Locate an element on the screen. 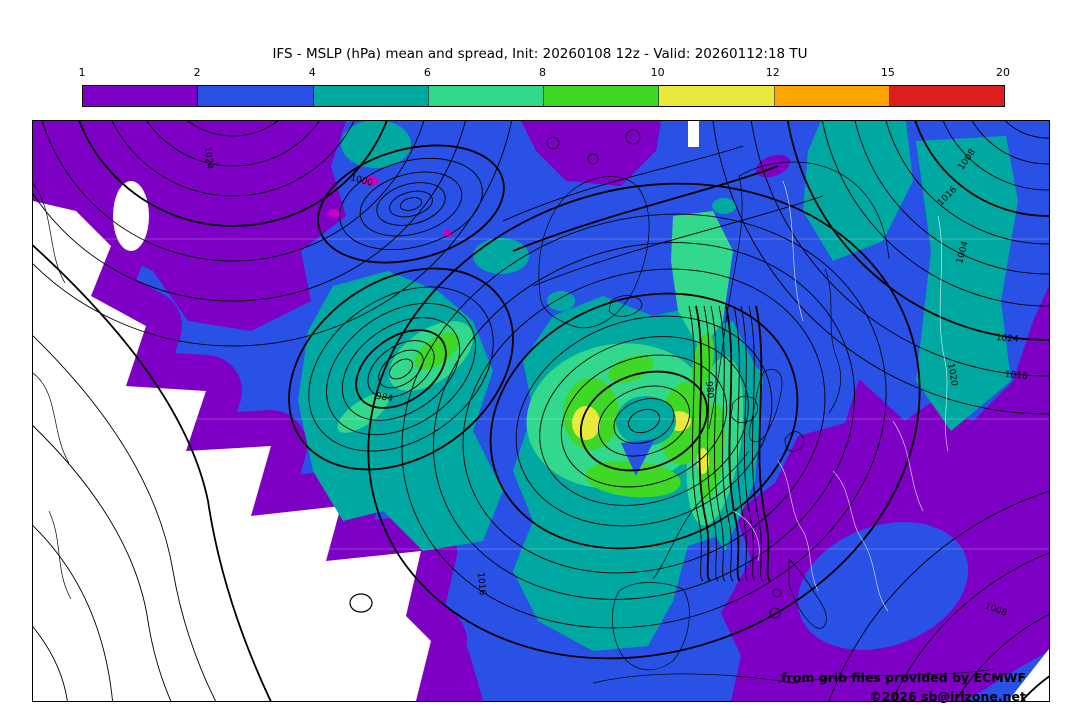 Image resolution: width=1080 pixels, height=718 pixels. colorbar is located at coordinates (543, 96).